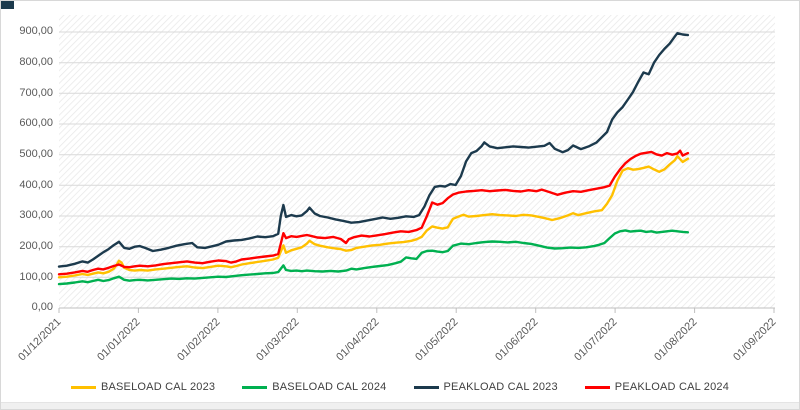 The width and height of the screenshot is (800, 410). I want to click on y-axis-label: 0,00, so click(42, 307).